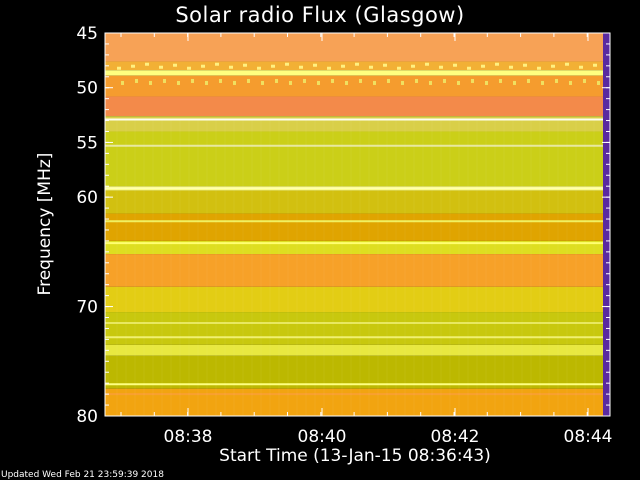 The width and height of the screenshot is (640, 480). Describe the element at coordinates (355, 456) in the screenshot. I see `x-axis-label: Start Time (13-Jan-15 08:36:43)` at that location.